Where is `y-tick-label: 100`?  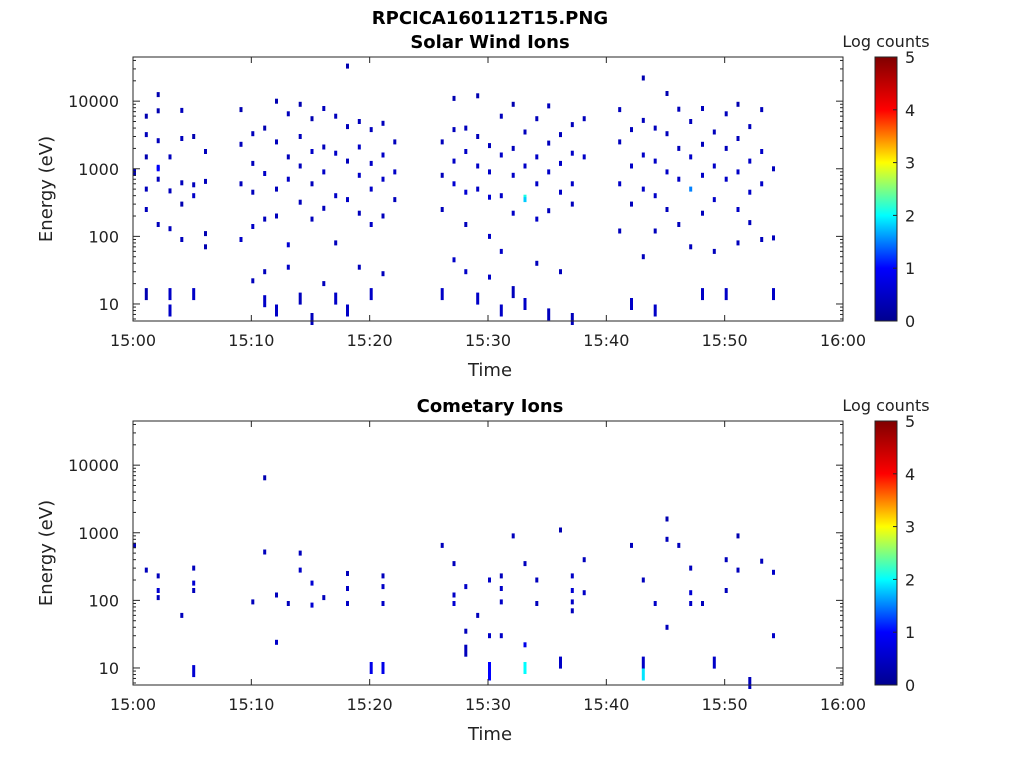
y-tick-label: 100 is located at coordinates (103, 236).